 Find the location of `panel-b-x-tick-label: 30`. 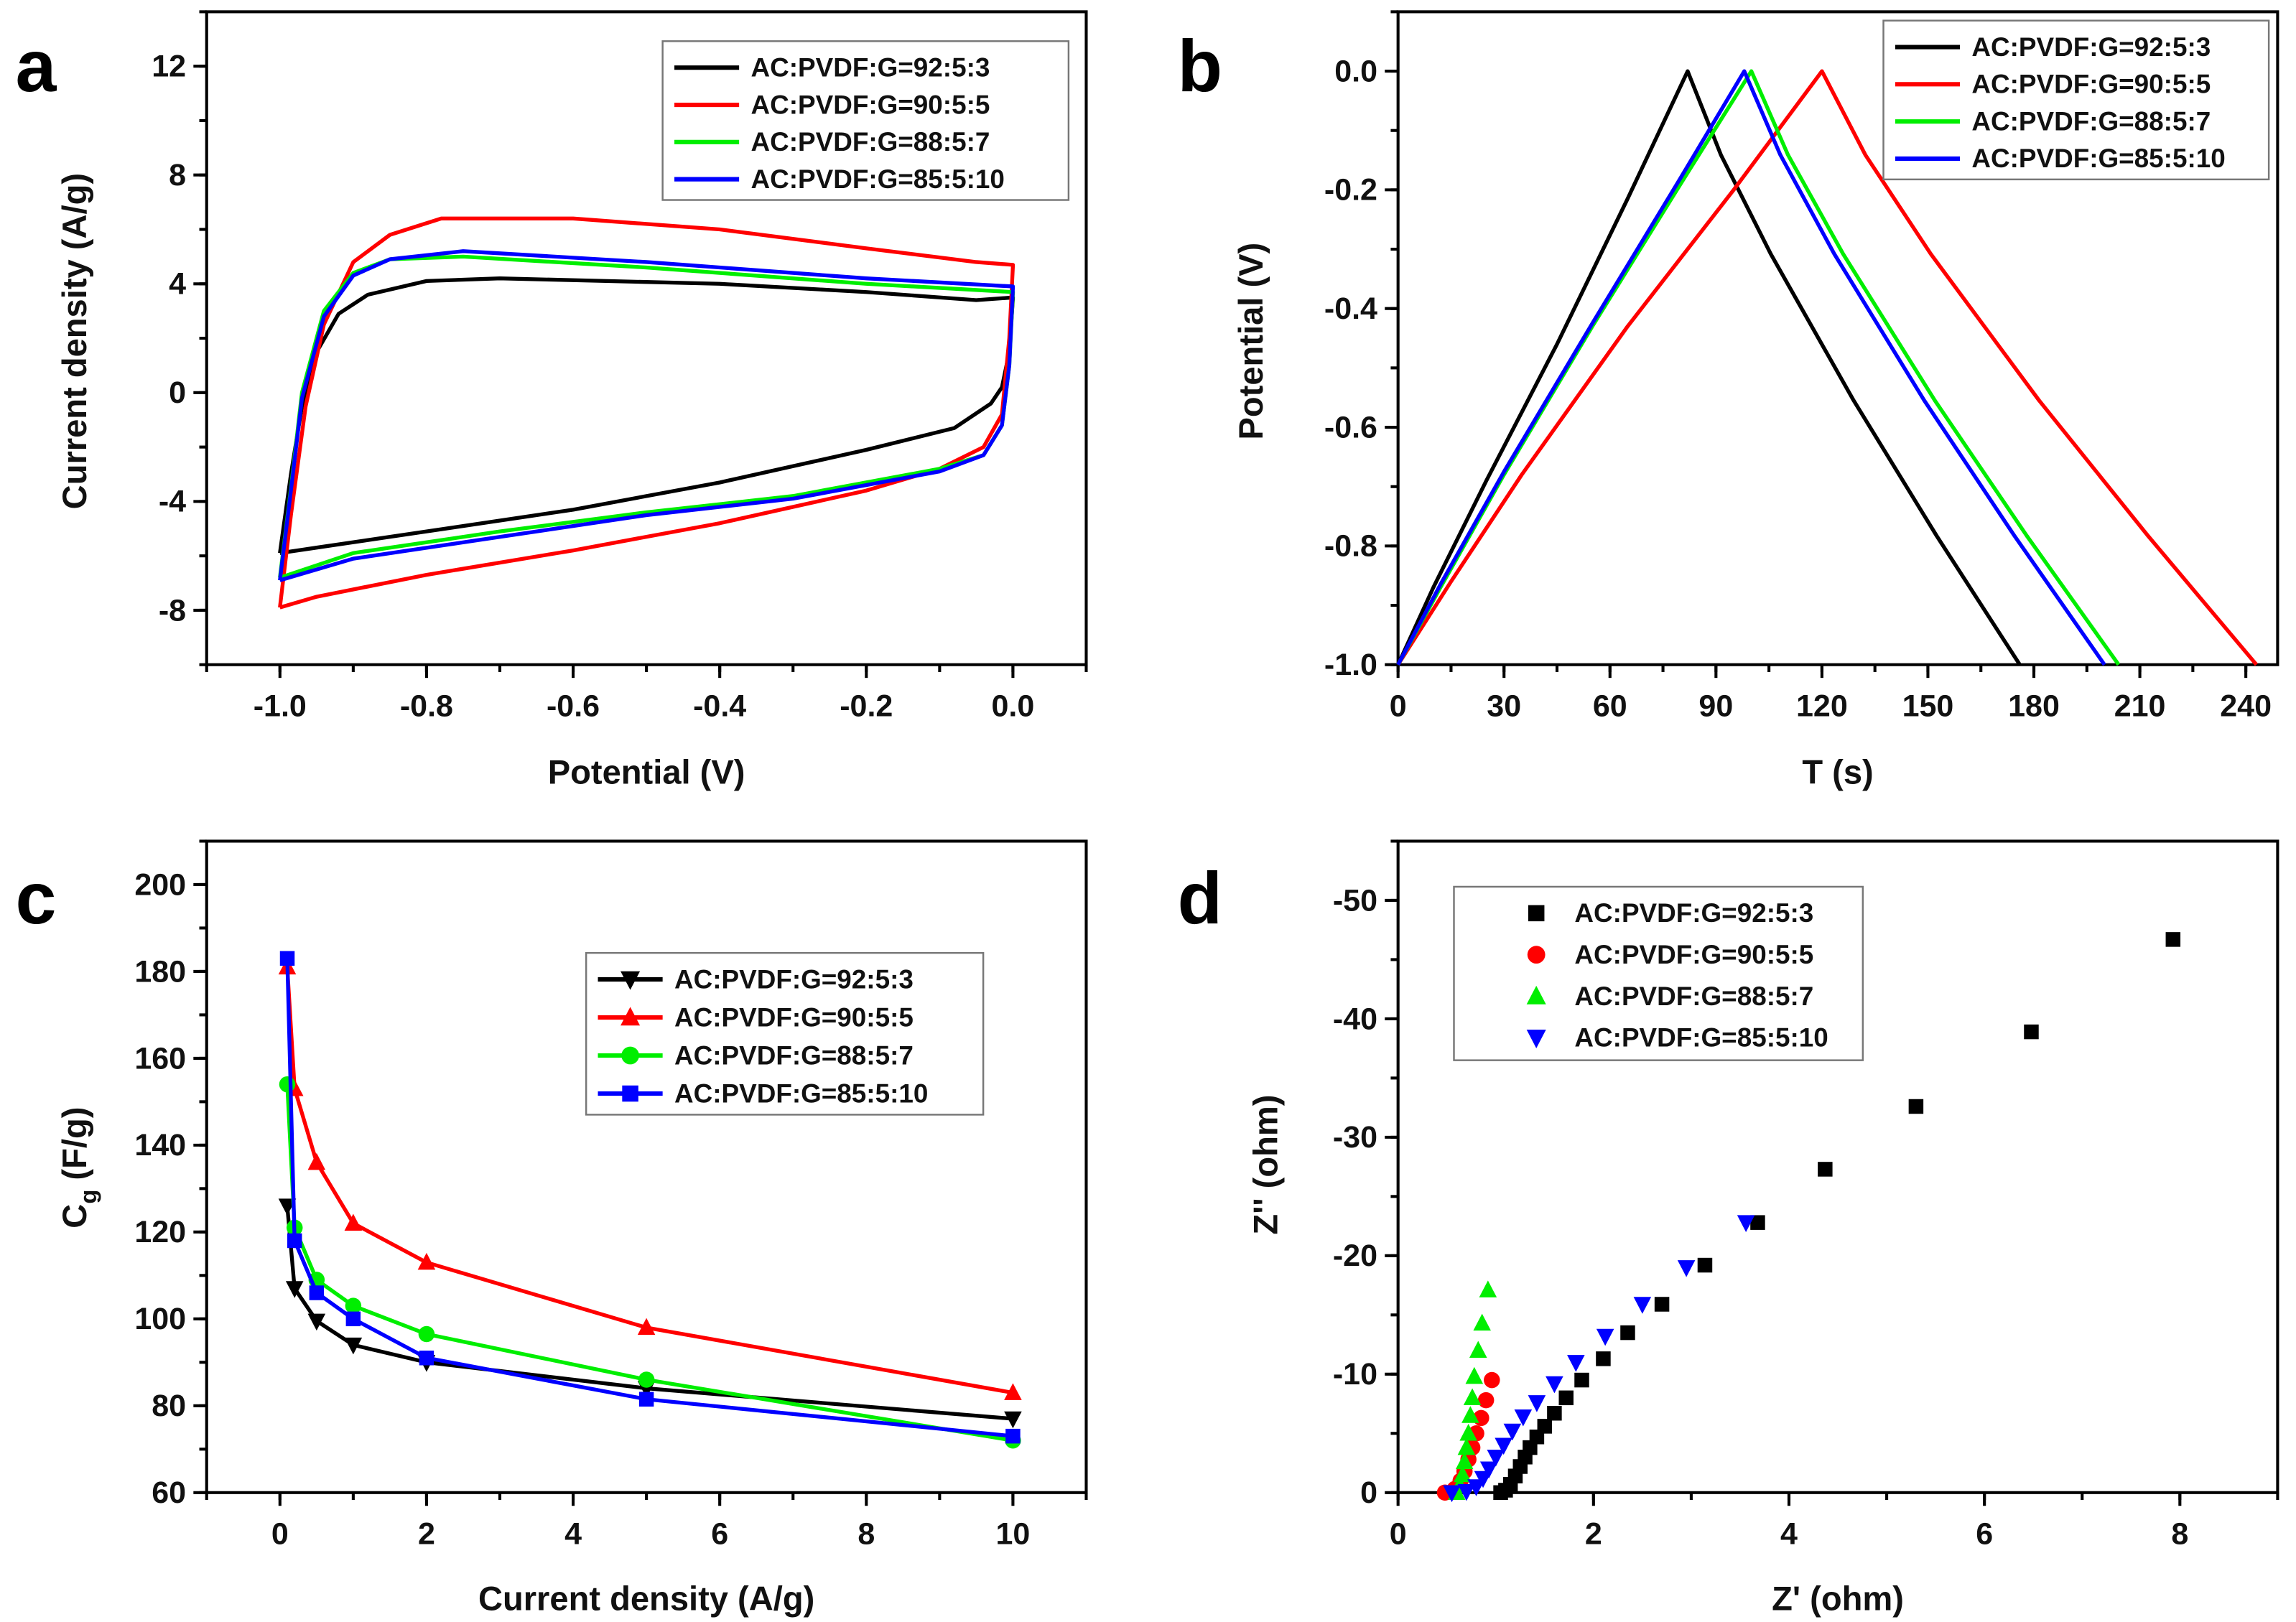

panel-b-x-tick-label: 30 is located at coordinates (1504, 706).